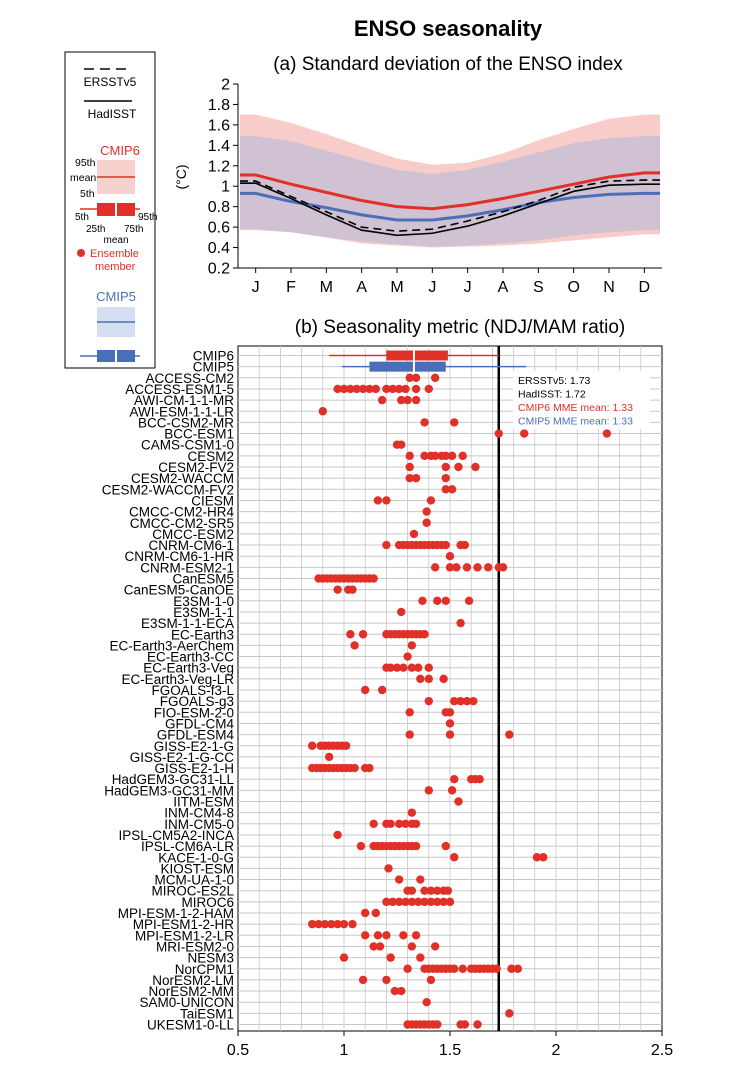  What do you see at coordinates (207, 1013) in the screenshot?
I see `row-label: TaiESM1` at bounding box center [207, 1013].